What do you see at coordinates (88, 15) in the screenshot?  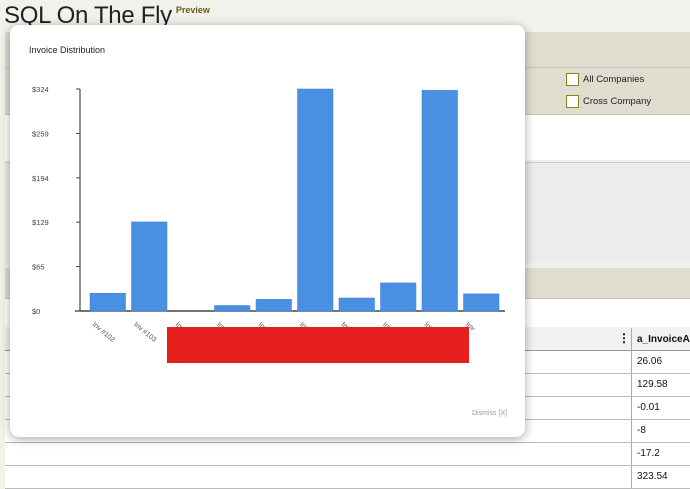 I see `app-title: SQL On The Fly` at bounding box center [88, 15].